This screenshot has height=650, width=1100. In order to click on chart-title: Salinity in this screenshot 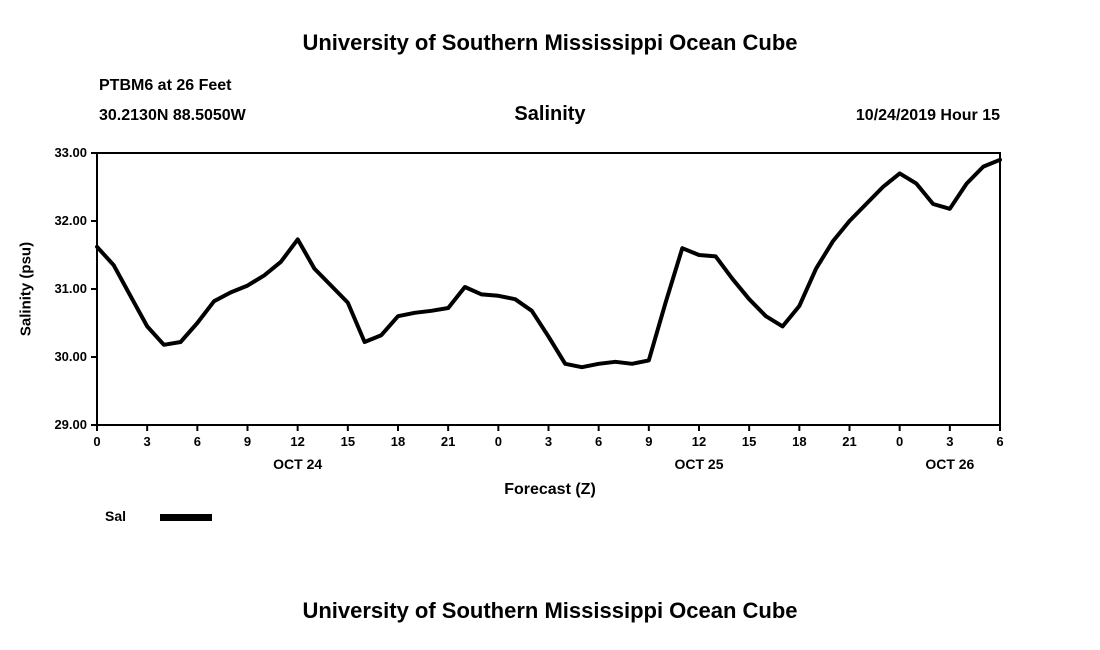, I will do `click(550, 114)`.